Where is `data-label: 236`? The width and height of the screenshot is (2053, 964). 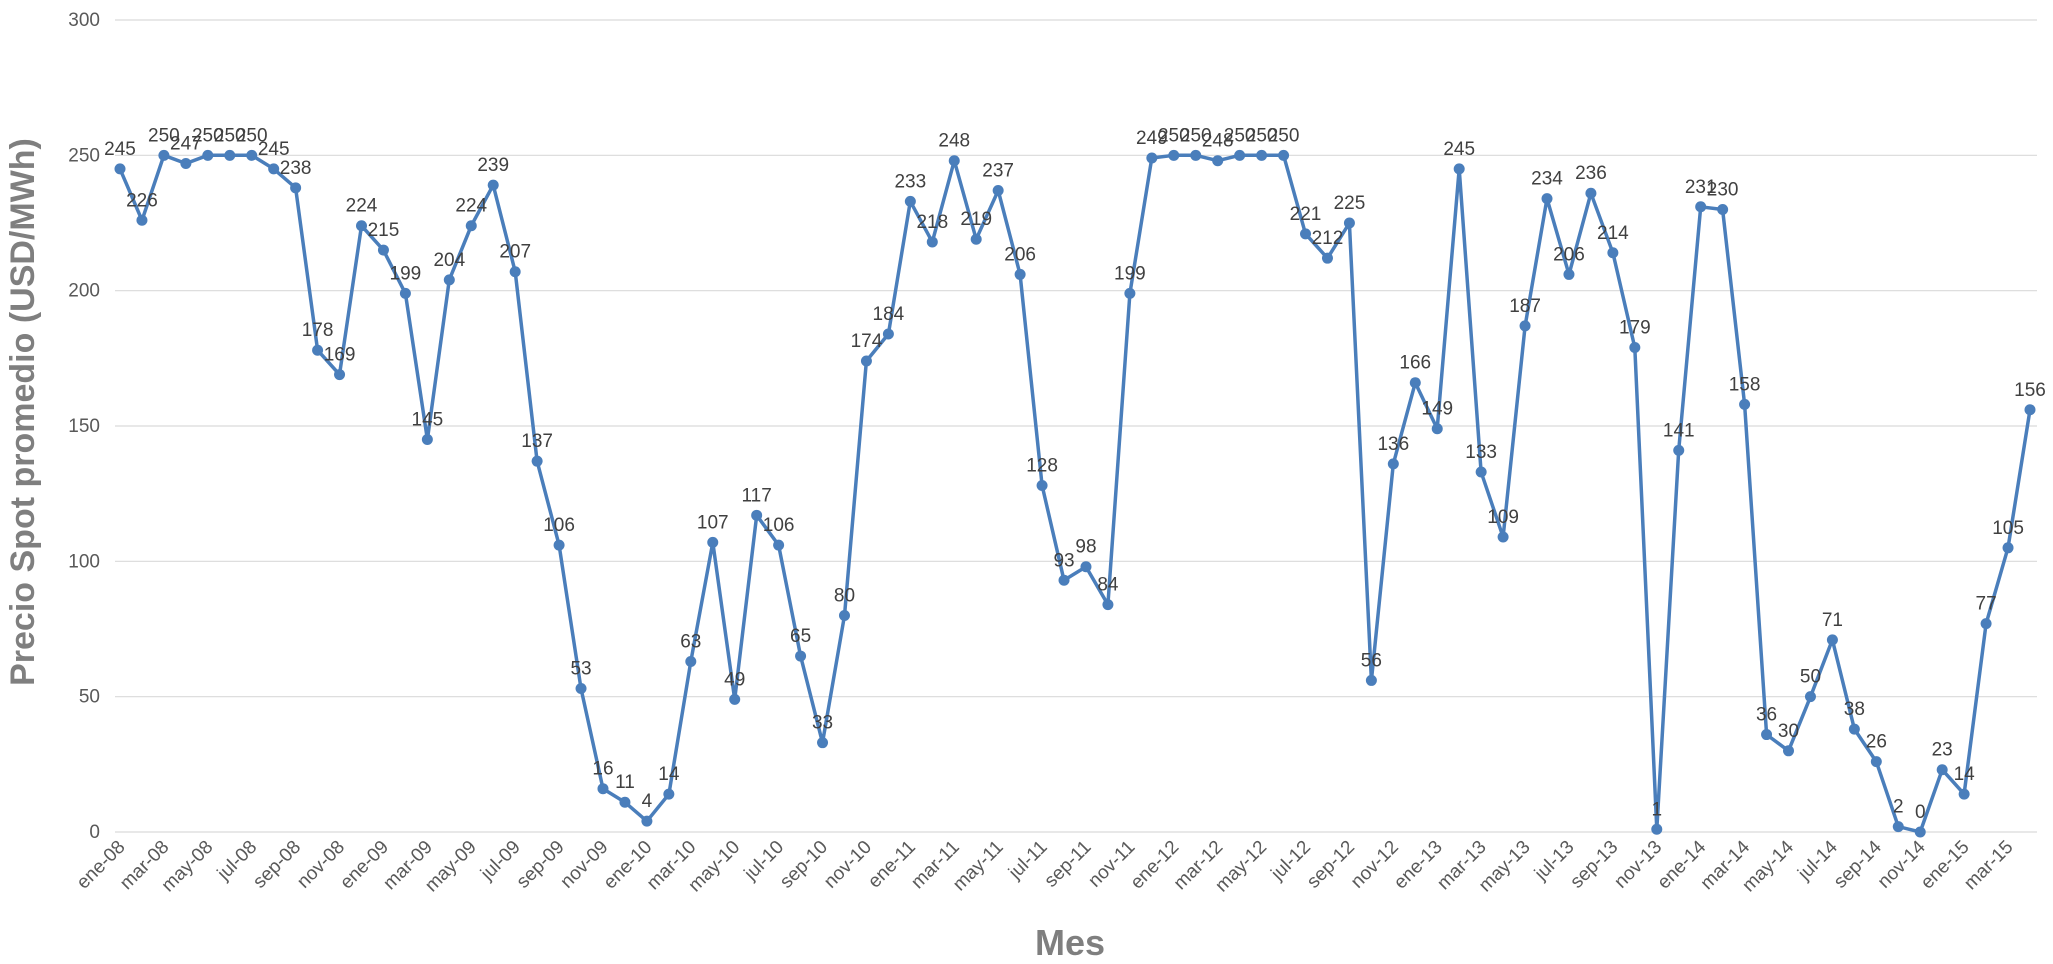 data-label: 236 is located at coordinates (1591, 173).